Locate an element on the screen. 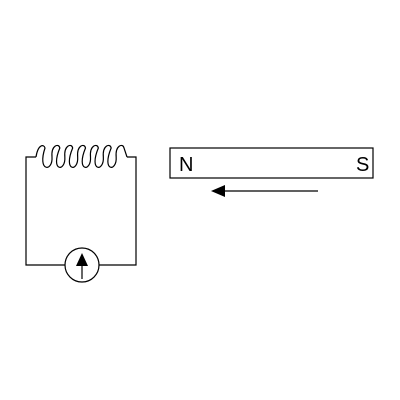  motion-arrow-head is located at coordinates (218, 191).